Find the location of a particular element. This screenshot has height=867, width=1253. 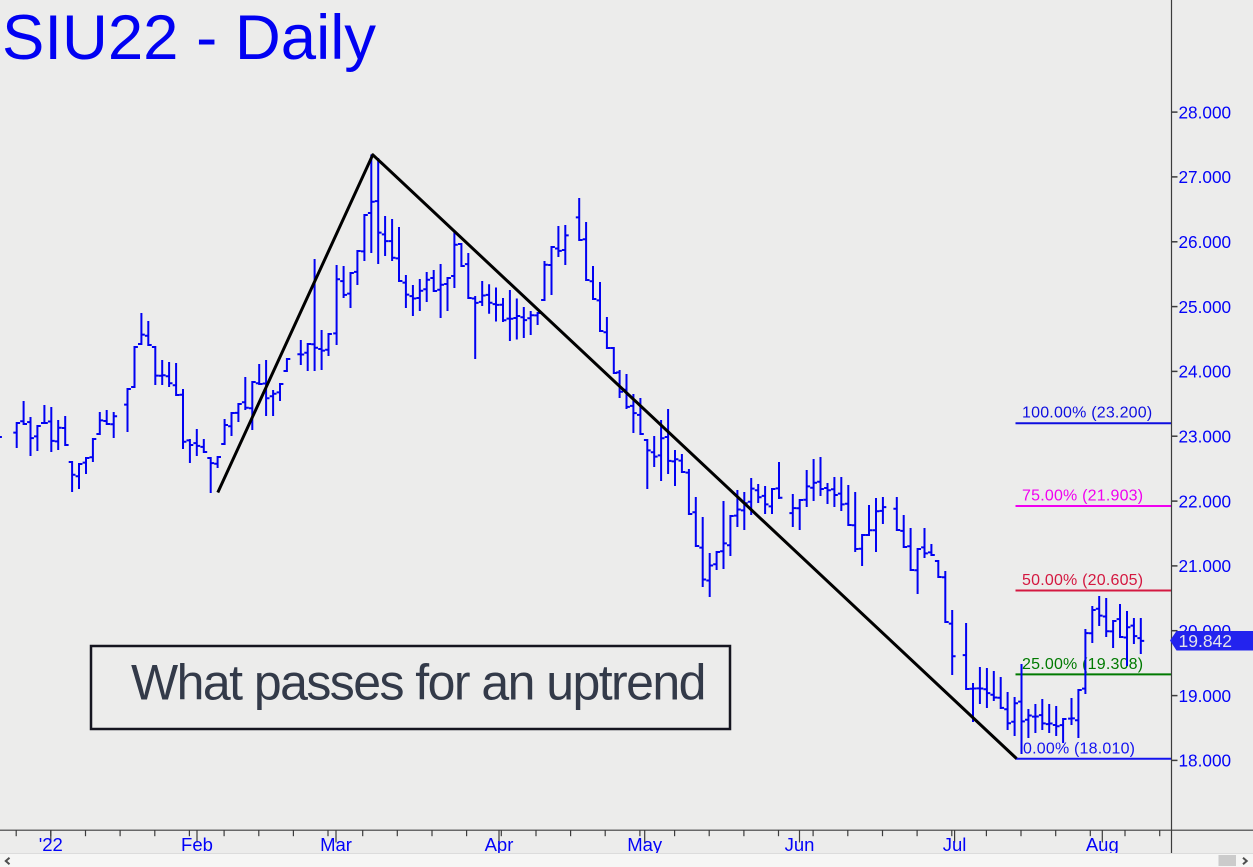

svg-text: 21.000 is located at coordinates (1205, 566).